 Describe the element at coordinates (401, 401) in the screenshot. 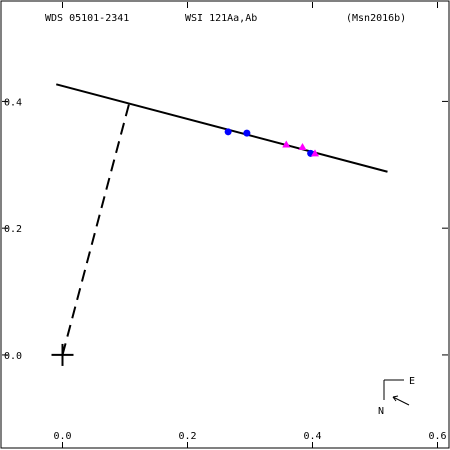

I see `motion-arrow` at that location.